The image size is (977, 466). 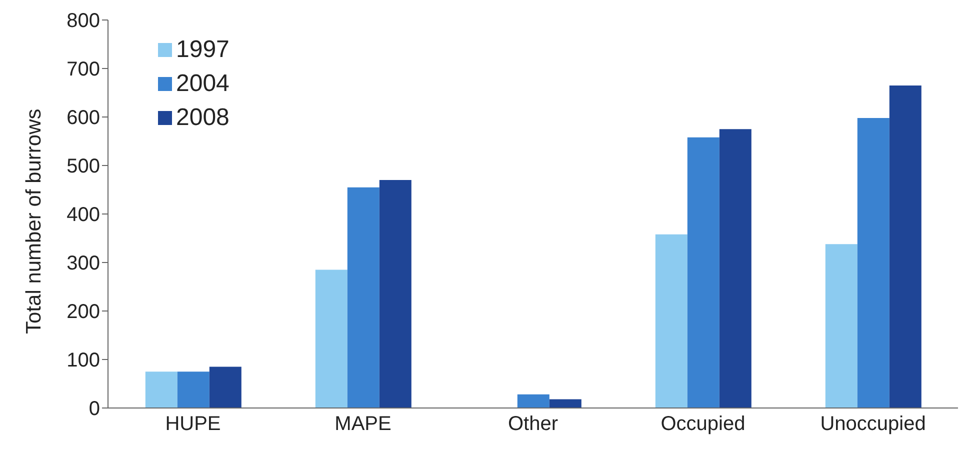 I want to click on x-tick-label: Unoccupied, so click(x=873, y=424).